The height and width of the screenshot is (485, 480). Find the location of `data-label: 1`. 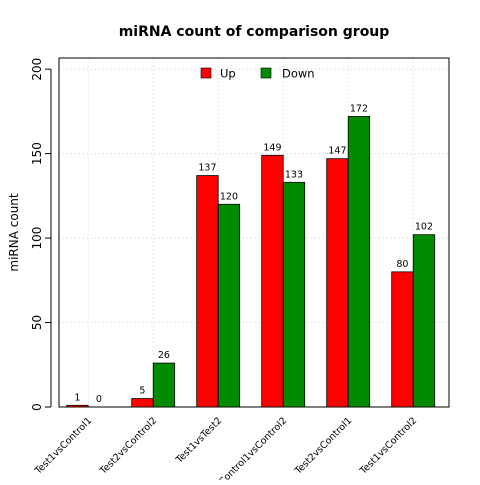

data-label: 1 is located at coordinates (77, 397).